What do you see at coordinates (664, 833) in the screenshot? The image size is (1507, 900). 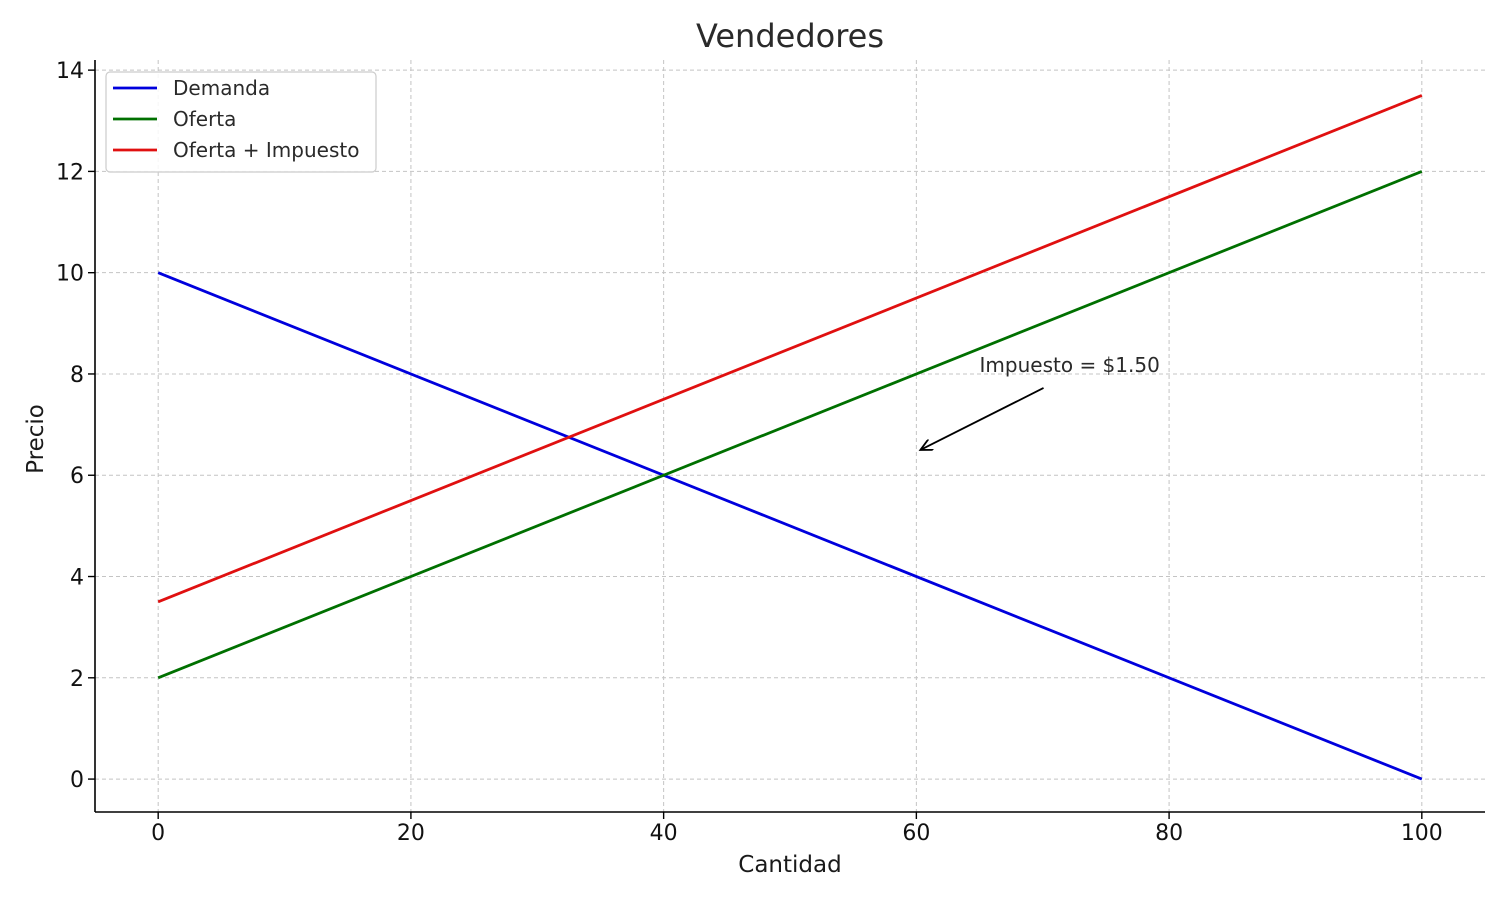 I see `x-tick-label: 40` at bounding box center [664, 833].